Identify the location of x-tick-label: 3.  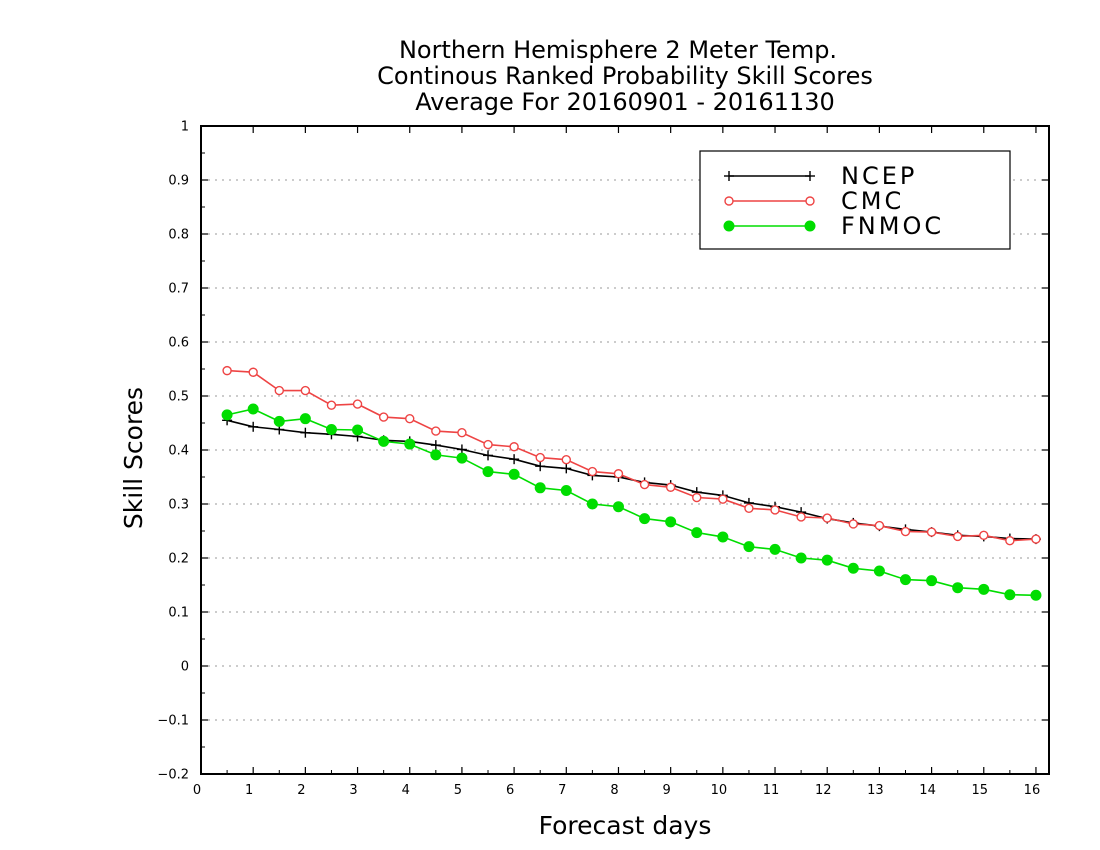
(353, 790).